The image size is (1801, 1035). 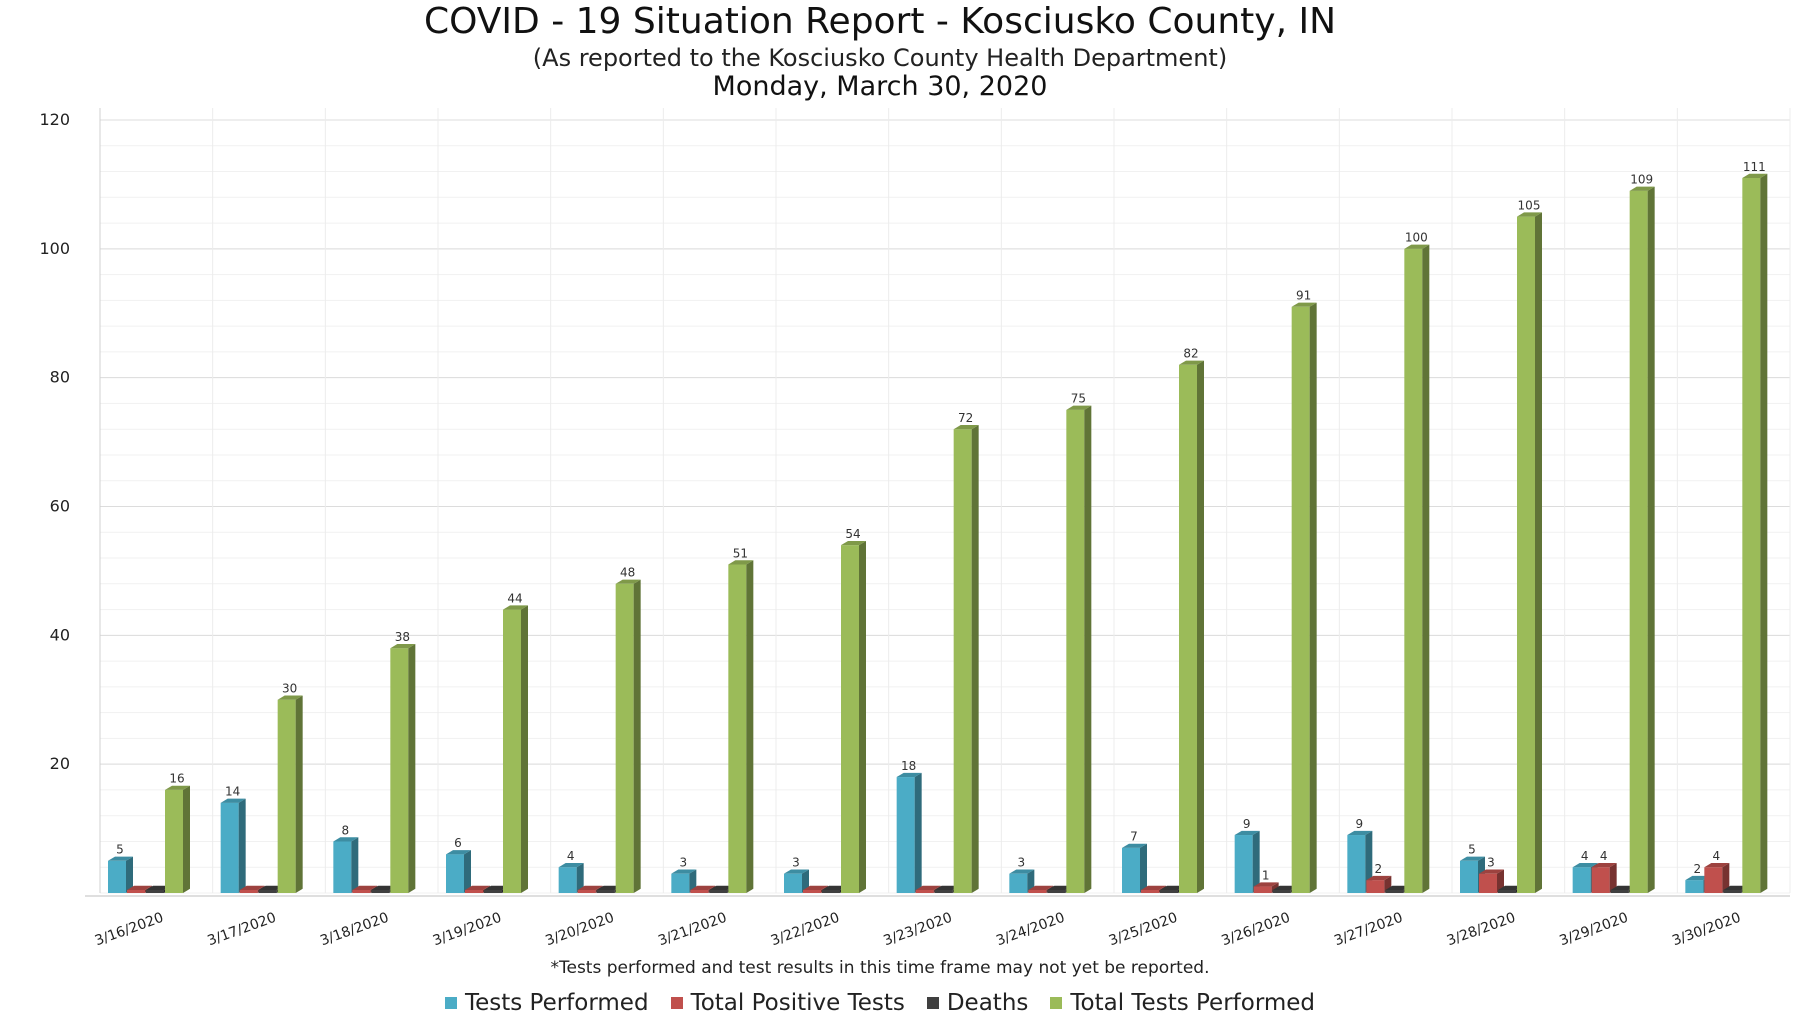 What do you see at coordinates (1529, 205) in the screenshot?
I see `data-label: 105` at bounding box center [1529, 205].